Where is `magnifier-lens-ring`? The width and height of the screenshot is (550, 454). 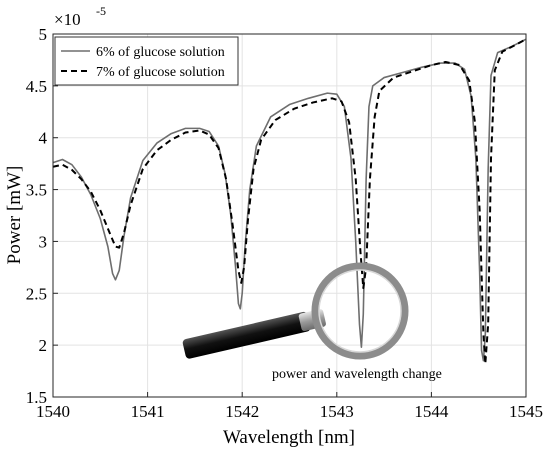 magnifier-lens-ring is located at coordinates (360, 311).